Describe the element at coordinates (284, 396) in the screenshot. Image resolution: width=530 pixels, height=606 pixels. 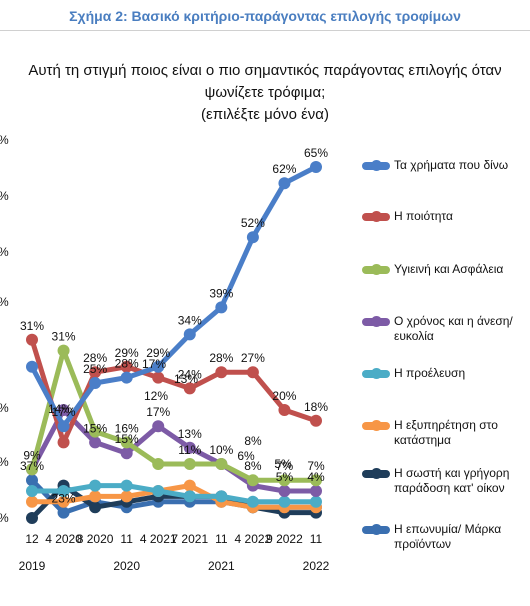
I see `data-label: 20%` at that location.